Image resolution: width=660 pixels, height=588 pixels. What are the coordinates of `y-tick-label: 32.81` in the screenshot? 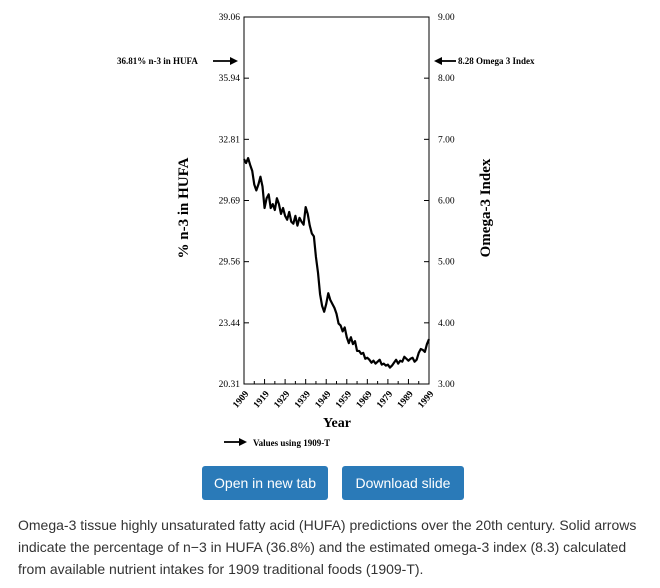 It's located at (230, 140).